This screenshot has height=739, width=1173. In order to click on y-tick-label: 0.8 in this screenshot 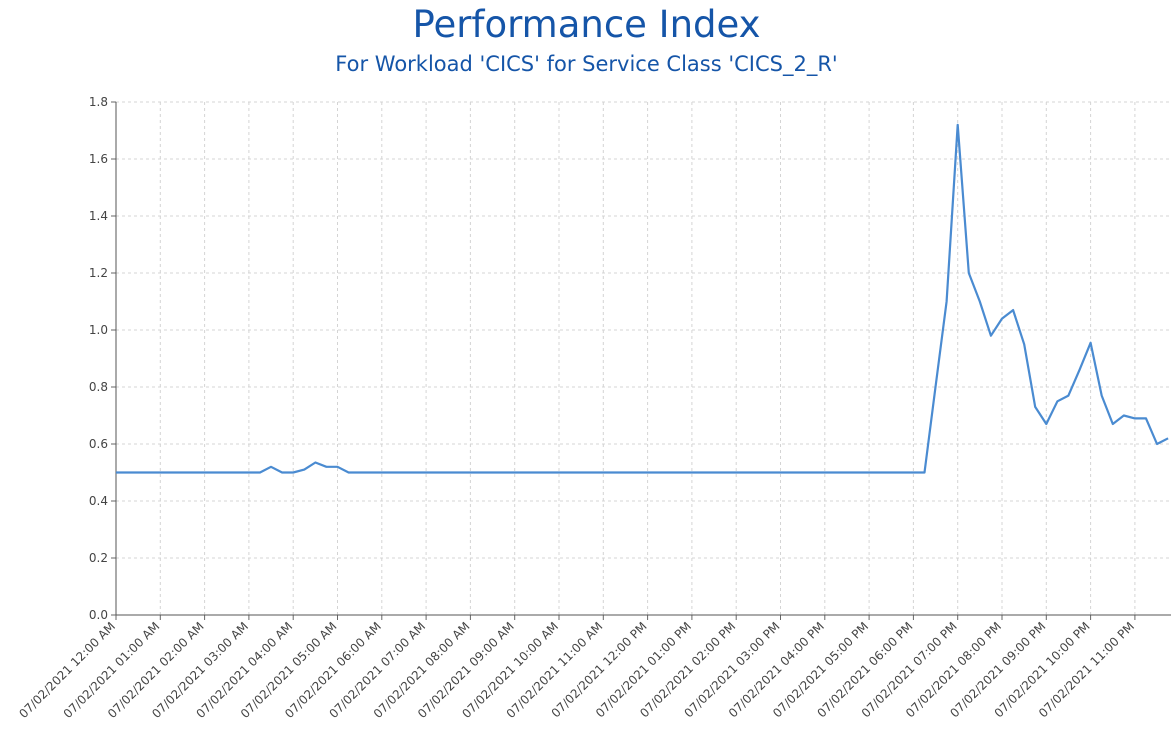, I will do `click(98, 387)`.